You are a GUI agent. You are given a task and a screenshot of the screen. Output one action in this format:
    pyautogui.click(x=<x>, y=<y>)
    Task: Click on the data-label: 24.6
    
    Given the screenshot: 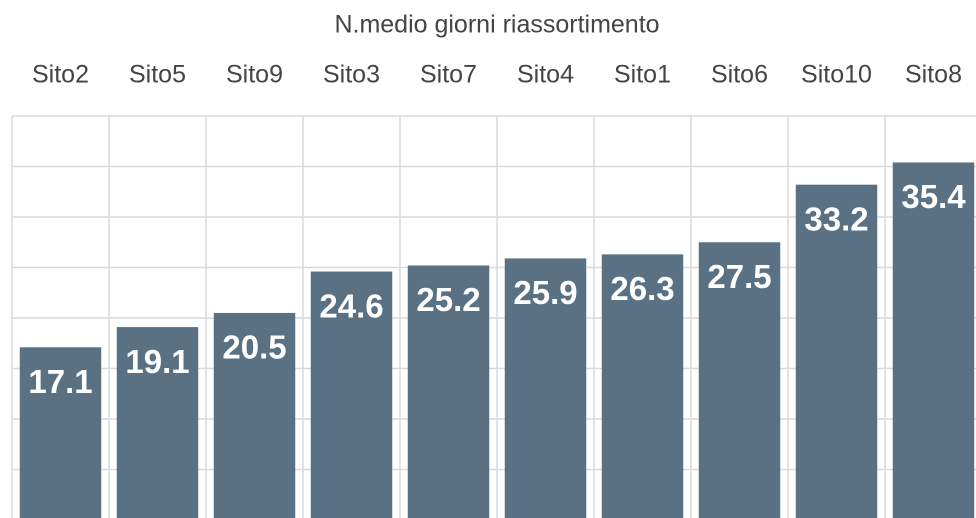 What is the action you would take?
    pyautogui.click(x=351, y=305)
    